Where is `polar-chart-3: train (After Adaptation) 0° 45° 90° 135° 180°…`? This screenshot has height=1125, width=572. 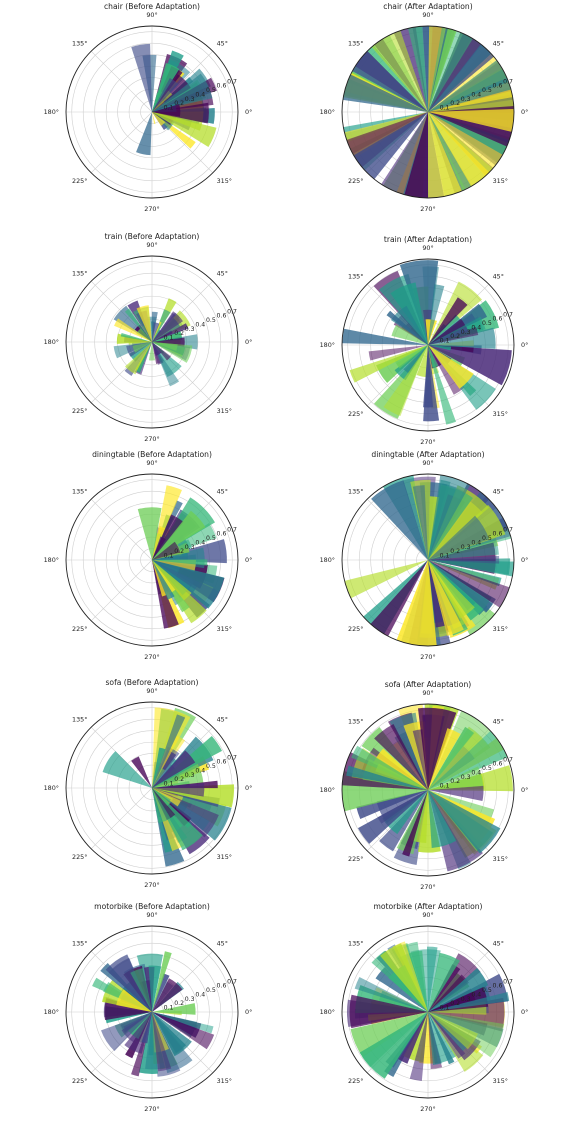
polar-chart-3: train (After Adaptation) 0° 45° 90° 135° 180°… is located at coordinates (424, 340).